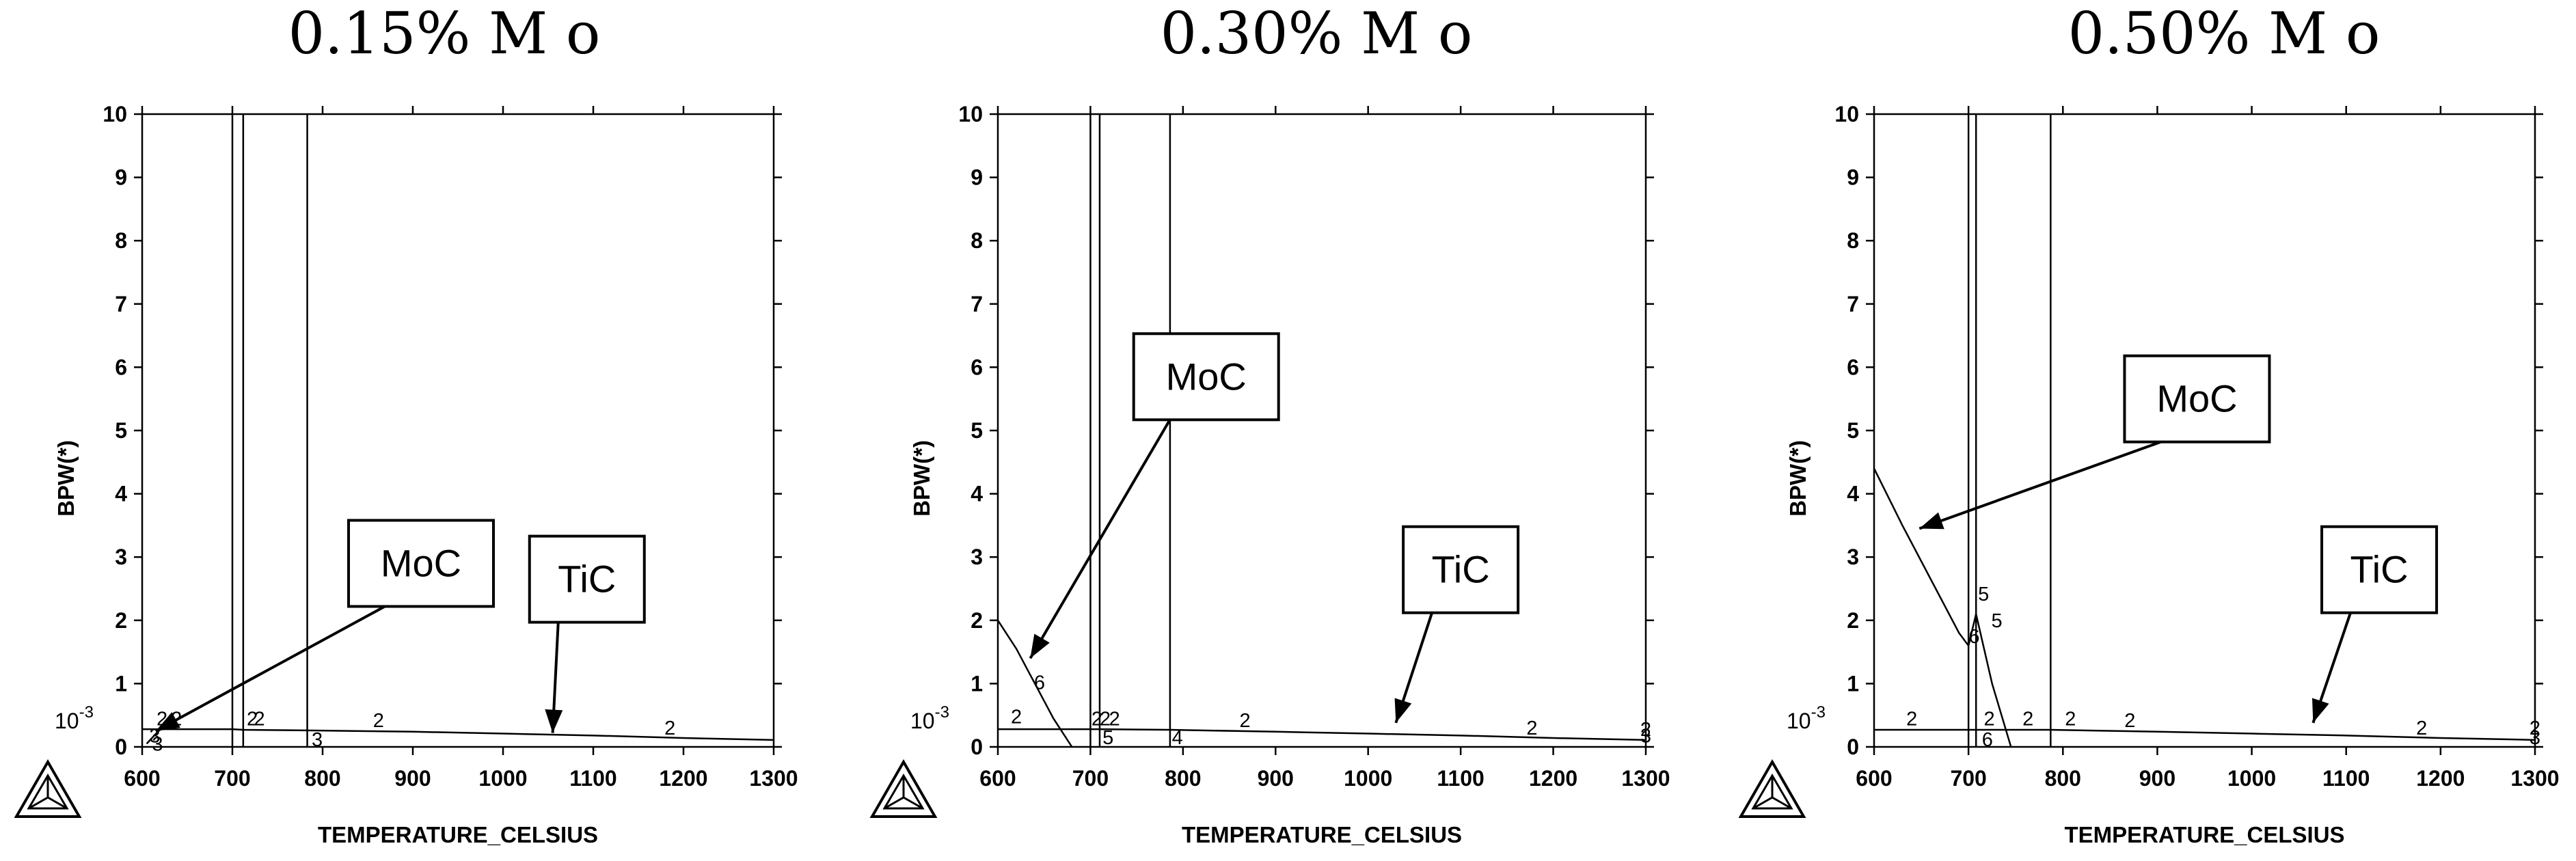  Describe the element at coordinates (1853, 683) in the screenshot. I see `y-tick-label: 1` at that location.